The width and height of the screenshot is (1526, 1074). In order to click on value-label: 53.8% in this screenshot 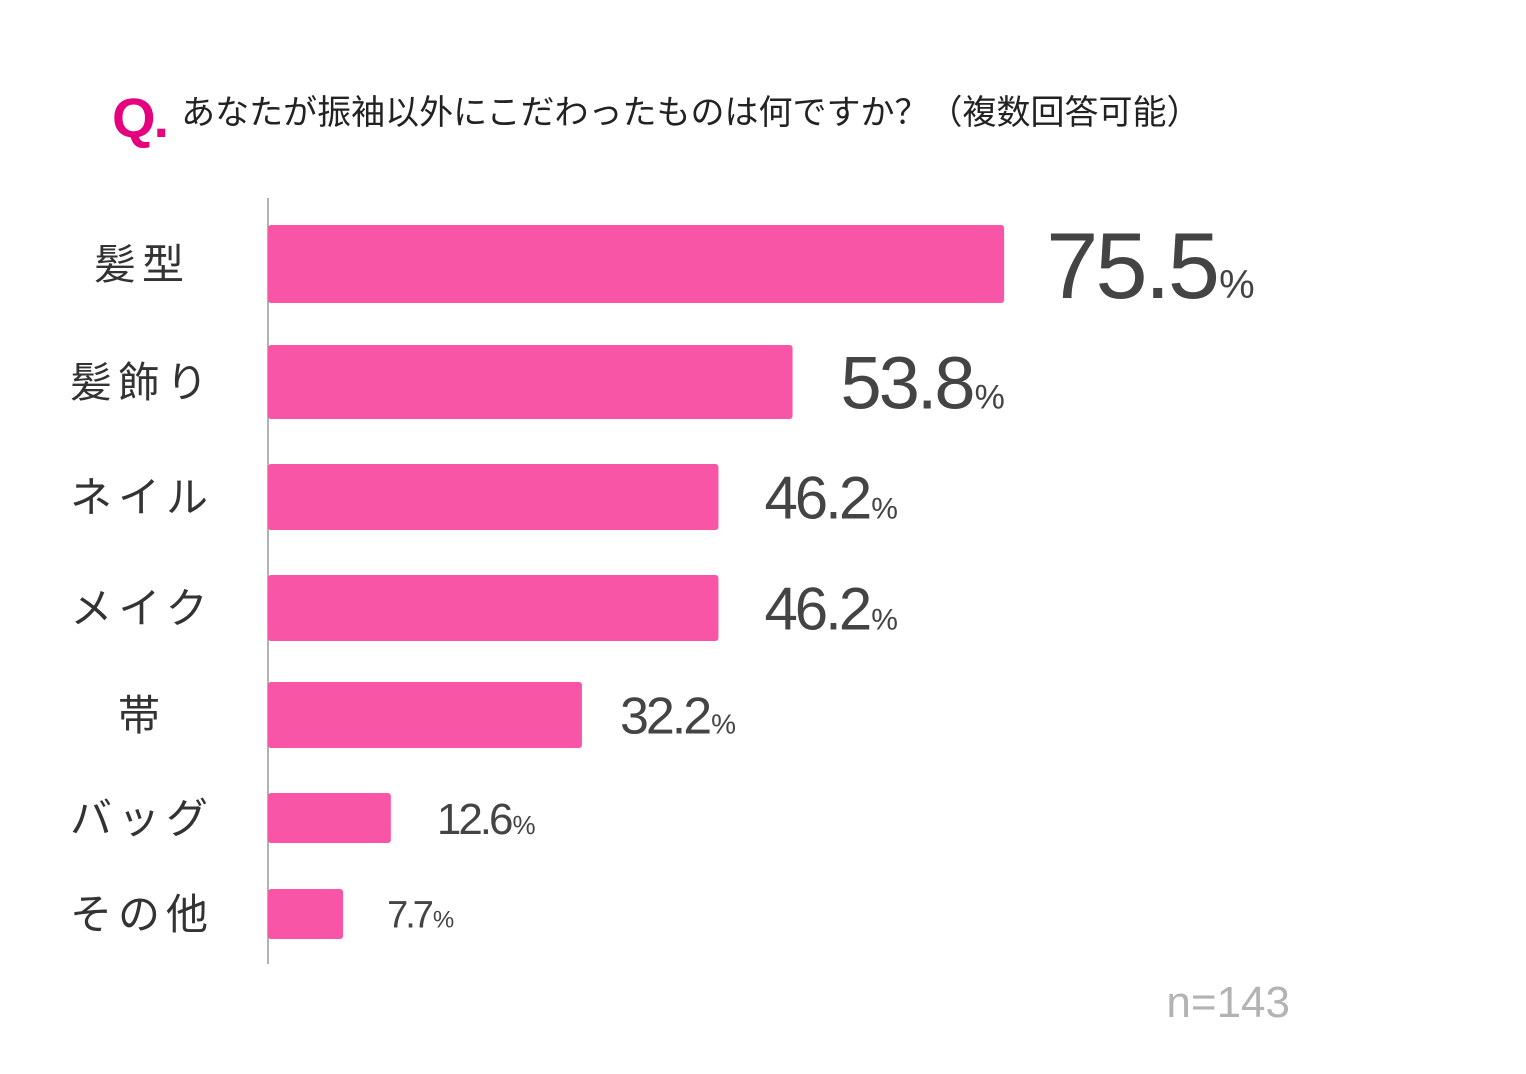, I will do `click(923, 383)`.